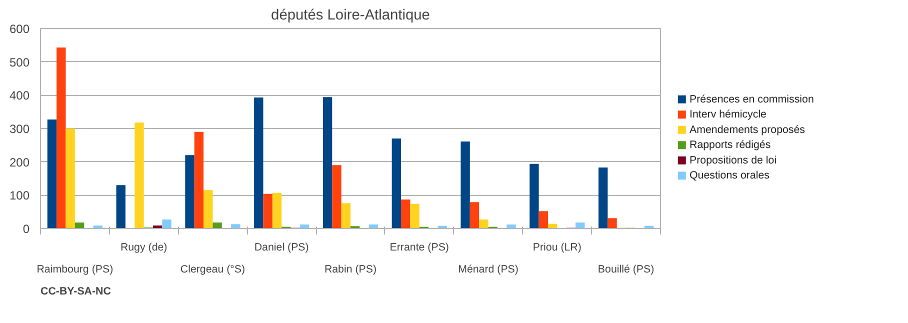 This screenshot has height=323, width=908. Describe the element at coordinates (730, 176) in the screenshot. I see `legend-label: Questions orales` at that location.